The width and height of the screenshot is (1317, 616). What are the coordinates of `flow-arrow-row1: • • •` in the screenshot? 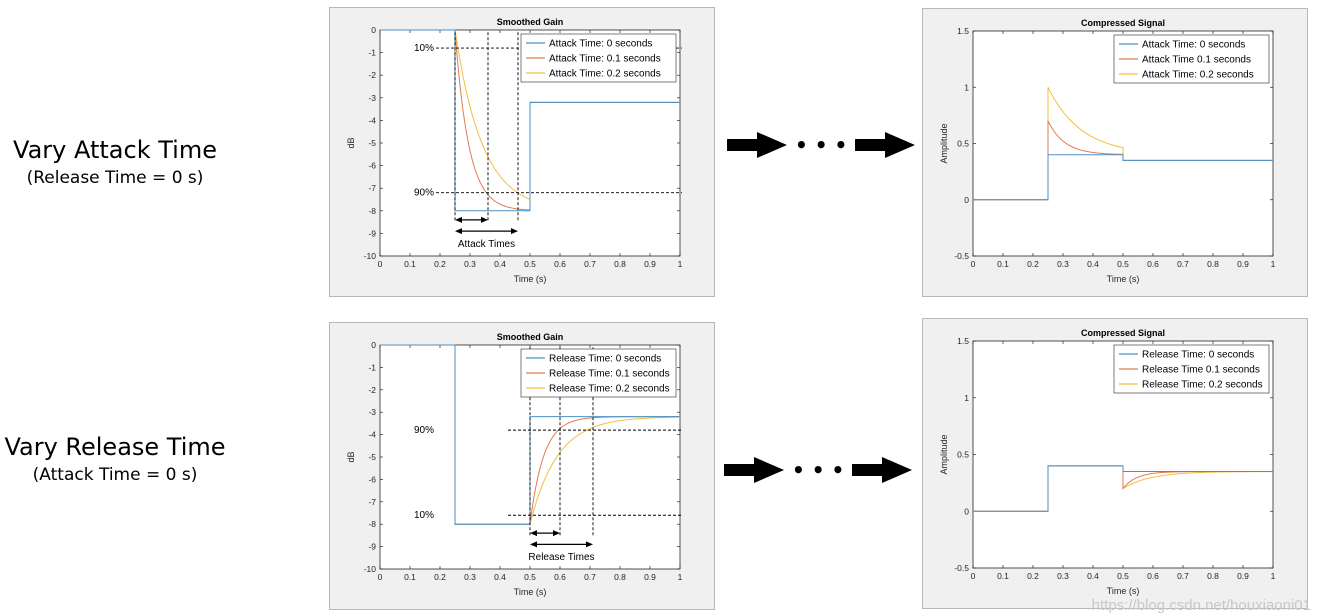 It's located at (821, 145).